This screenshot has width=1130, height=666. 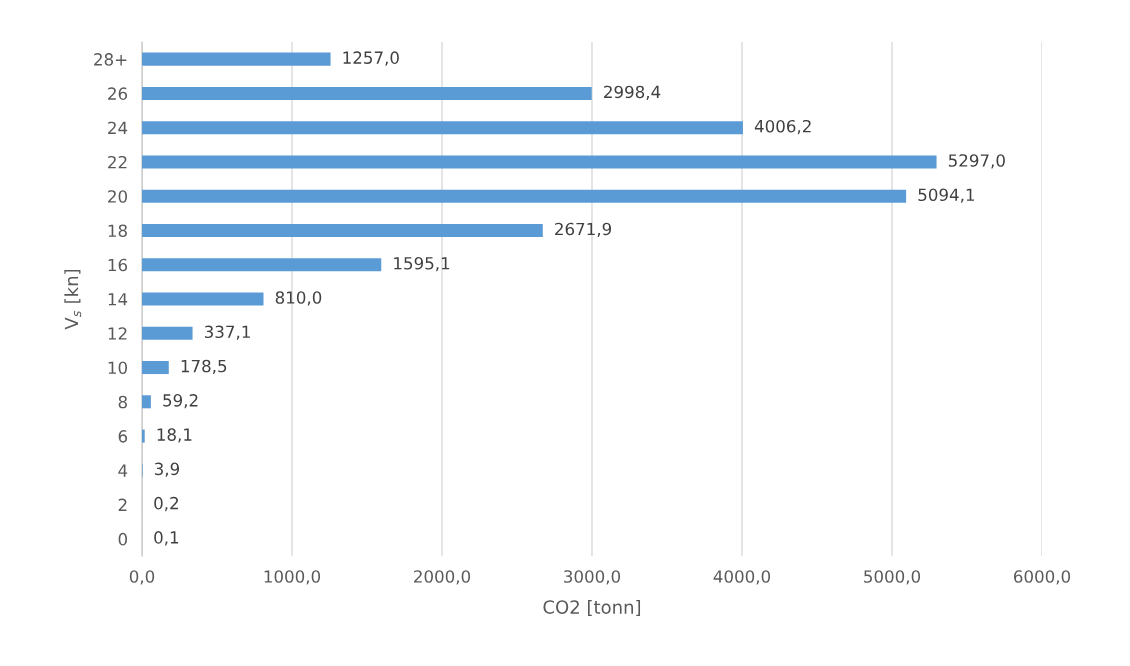 I want to click on x-tick-label: 3000,0, so click(x=592, y=577).